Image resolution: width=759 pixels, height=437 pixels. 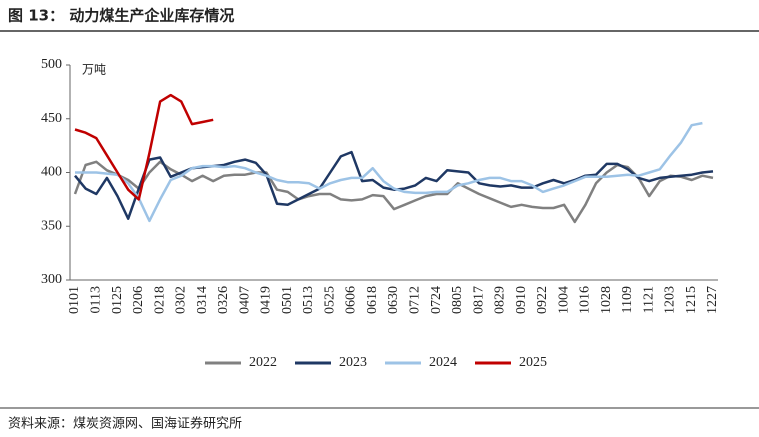 What do you see at coordinates (670, 300) in the screenshot?
I see `x-tick-label: 1203` at bounding box center [670, 300].